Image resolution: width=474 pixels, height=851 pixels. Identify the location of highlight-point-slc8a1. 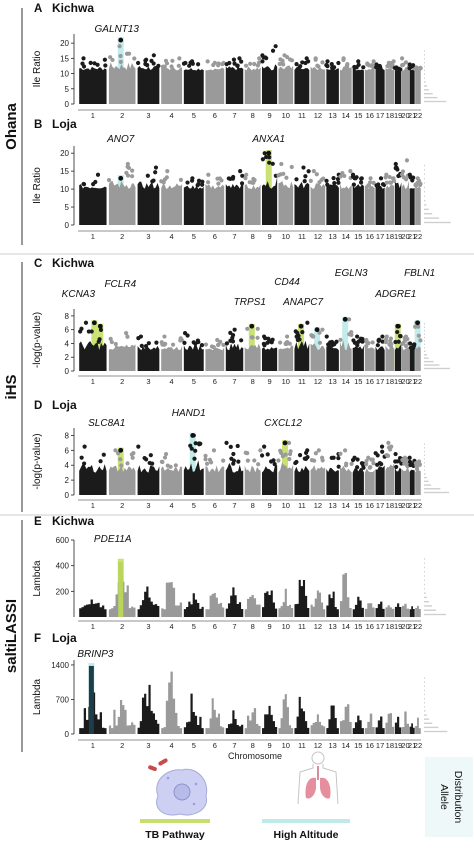
(121, 450).